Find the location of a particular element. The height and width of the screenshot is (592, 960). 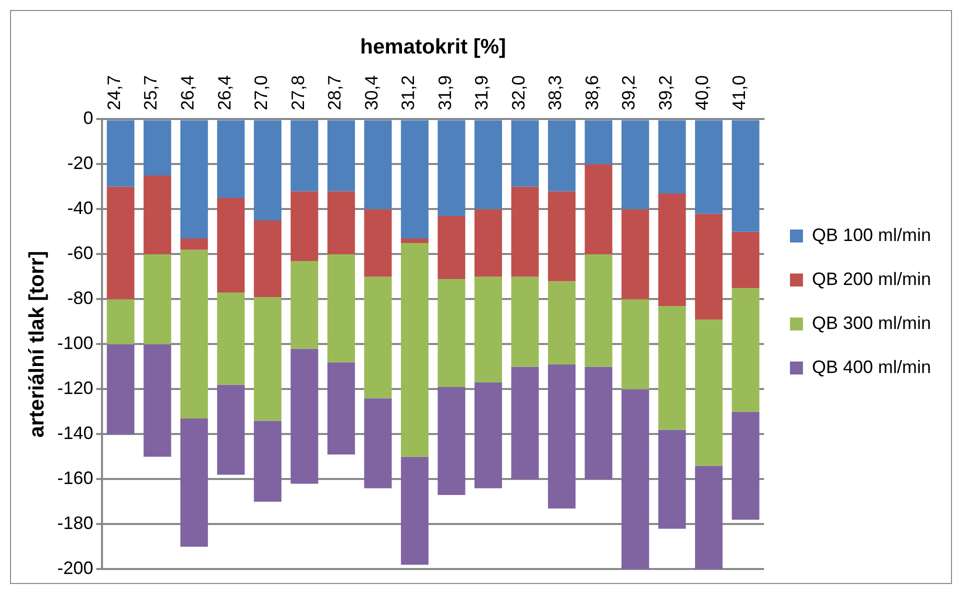

x-tick-label: 25,7 is located at coordinates (150, 92).